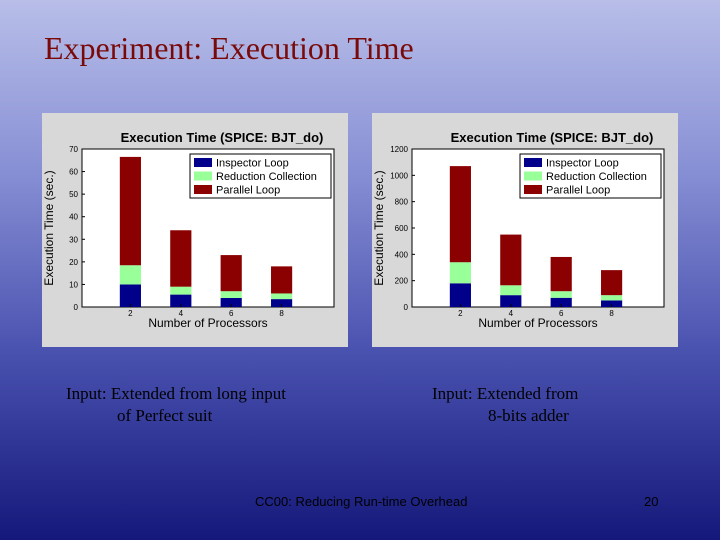 This screenshot has height=540, width=720. I want to click on chart-right-ytick-label: 0, so click(406, 307).